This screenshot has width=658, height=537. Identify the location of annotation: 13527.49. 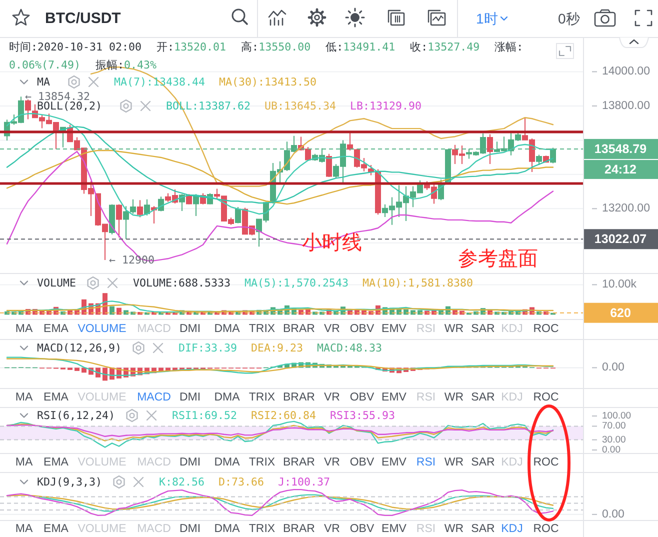
(454, 47).